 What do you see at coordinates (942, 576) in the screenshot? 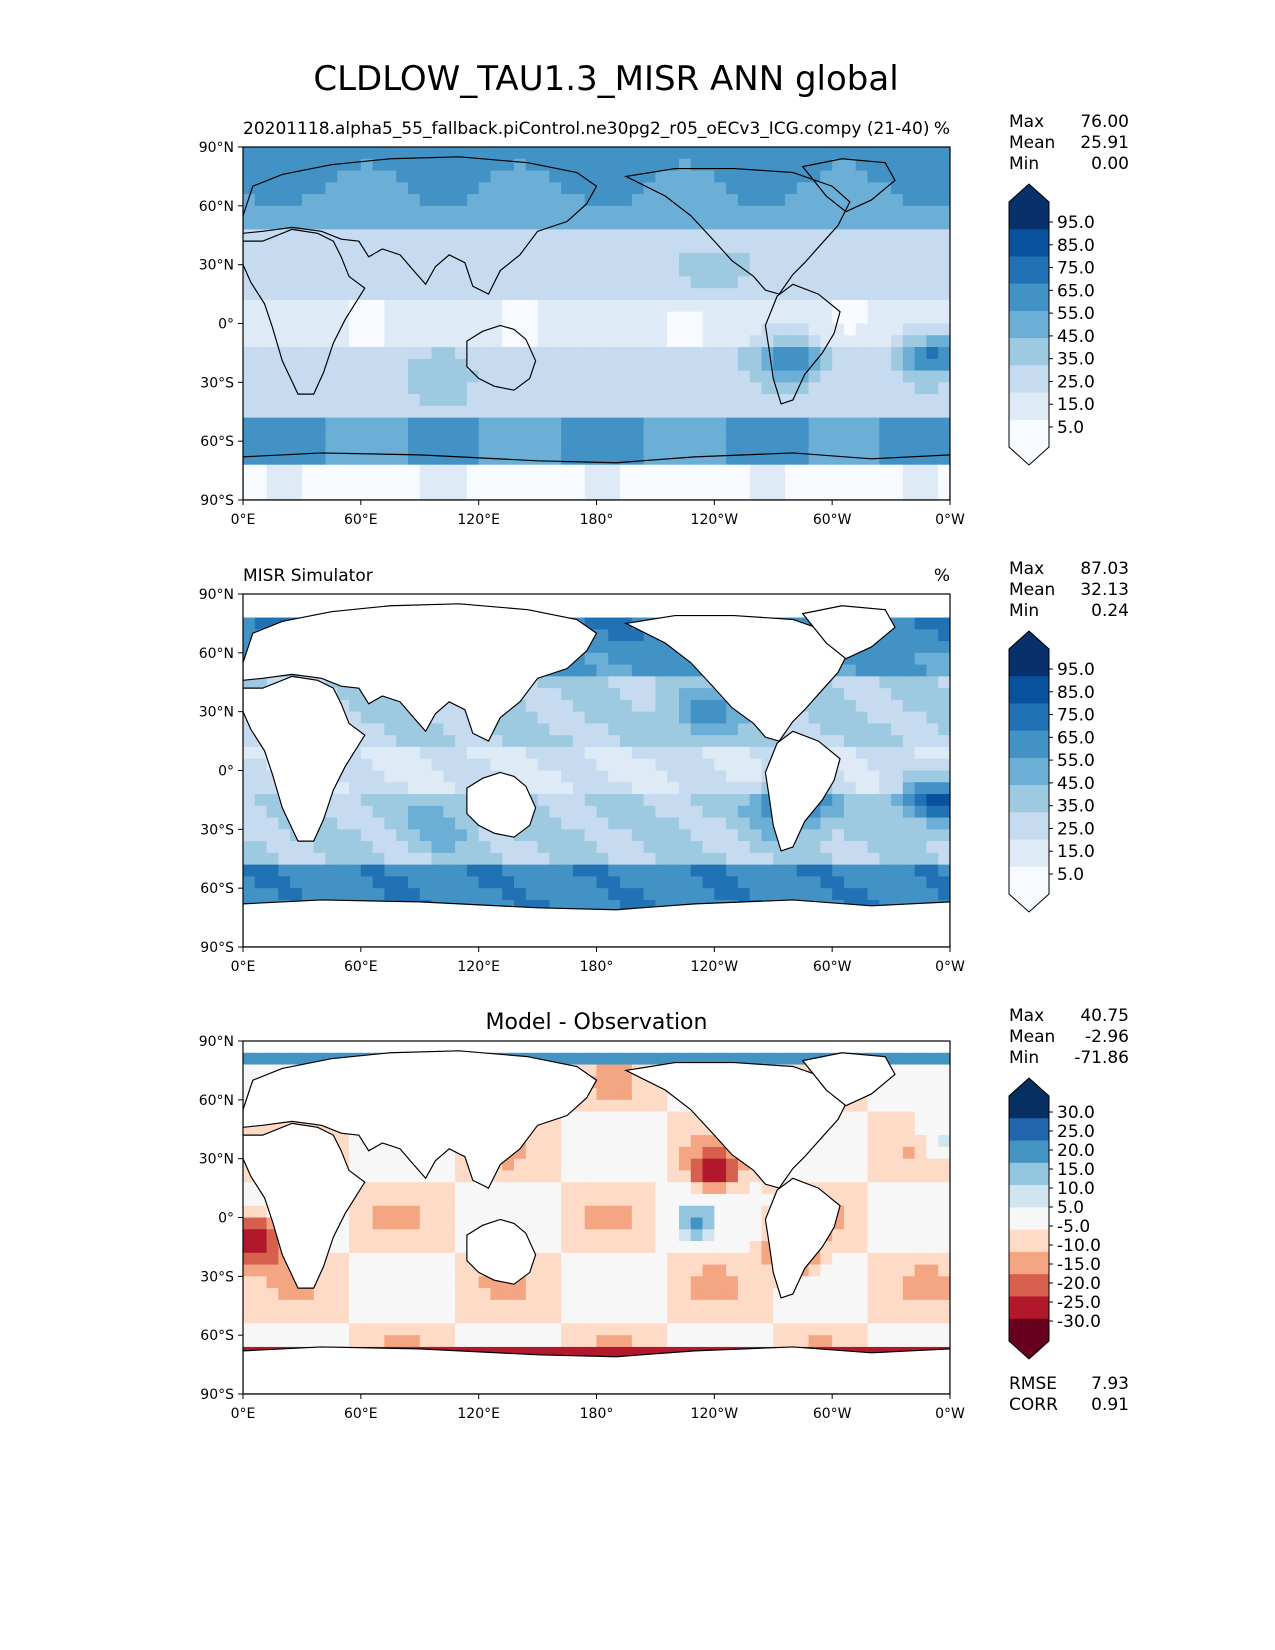
I see `panel-units: %` at bounding box center [942, 576].